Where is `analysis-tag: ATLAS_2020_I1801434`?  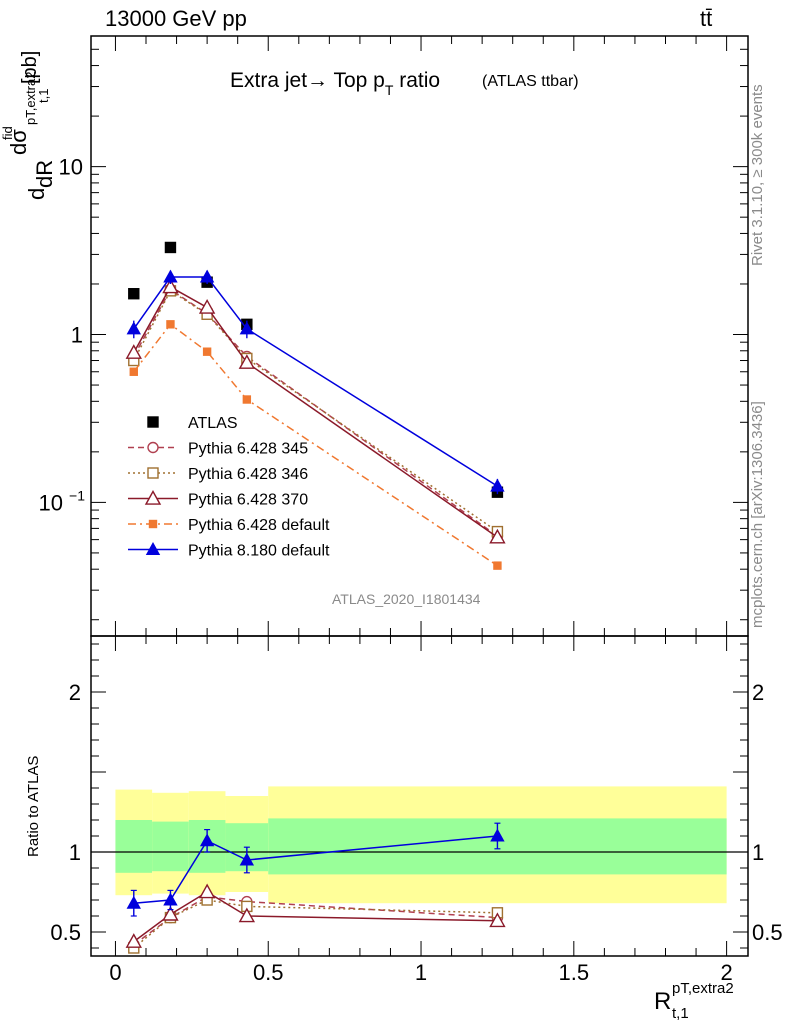 analysis-tag: ATLAS_2020_I1801434 is located at coordinates (406, 599).